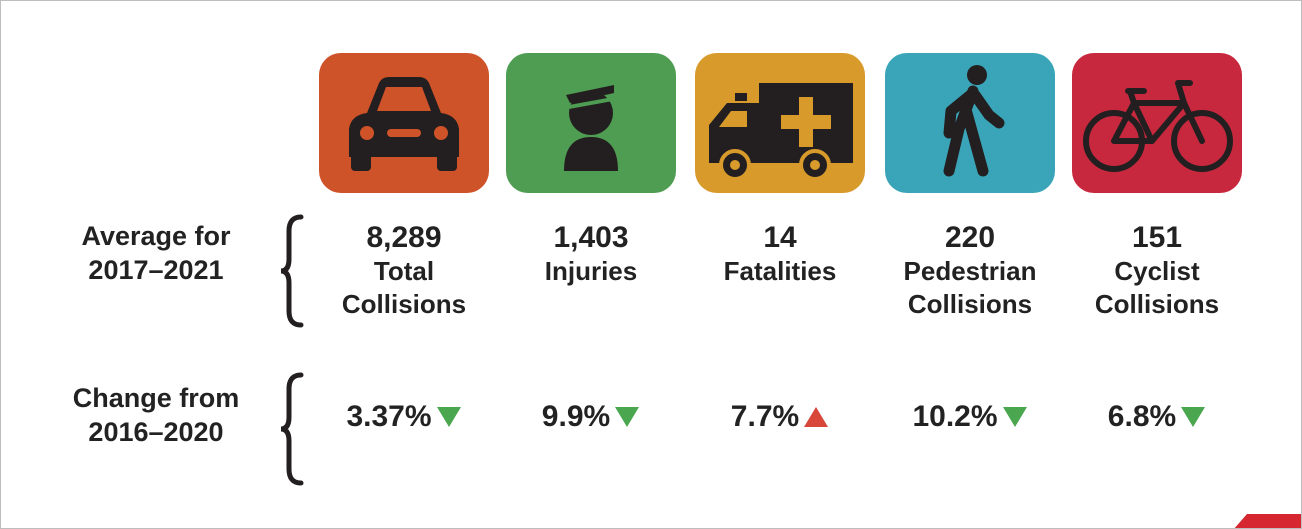 The image size is (1302, 529). What do you see at coordinates (970, 287) in the screenshot?
I see `stat-label: Pedestrian Collisions` at bounding box center [970, 287].